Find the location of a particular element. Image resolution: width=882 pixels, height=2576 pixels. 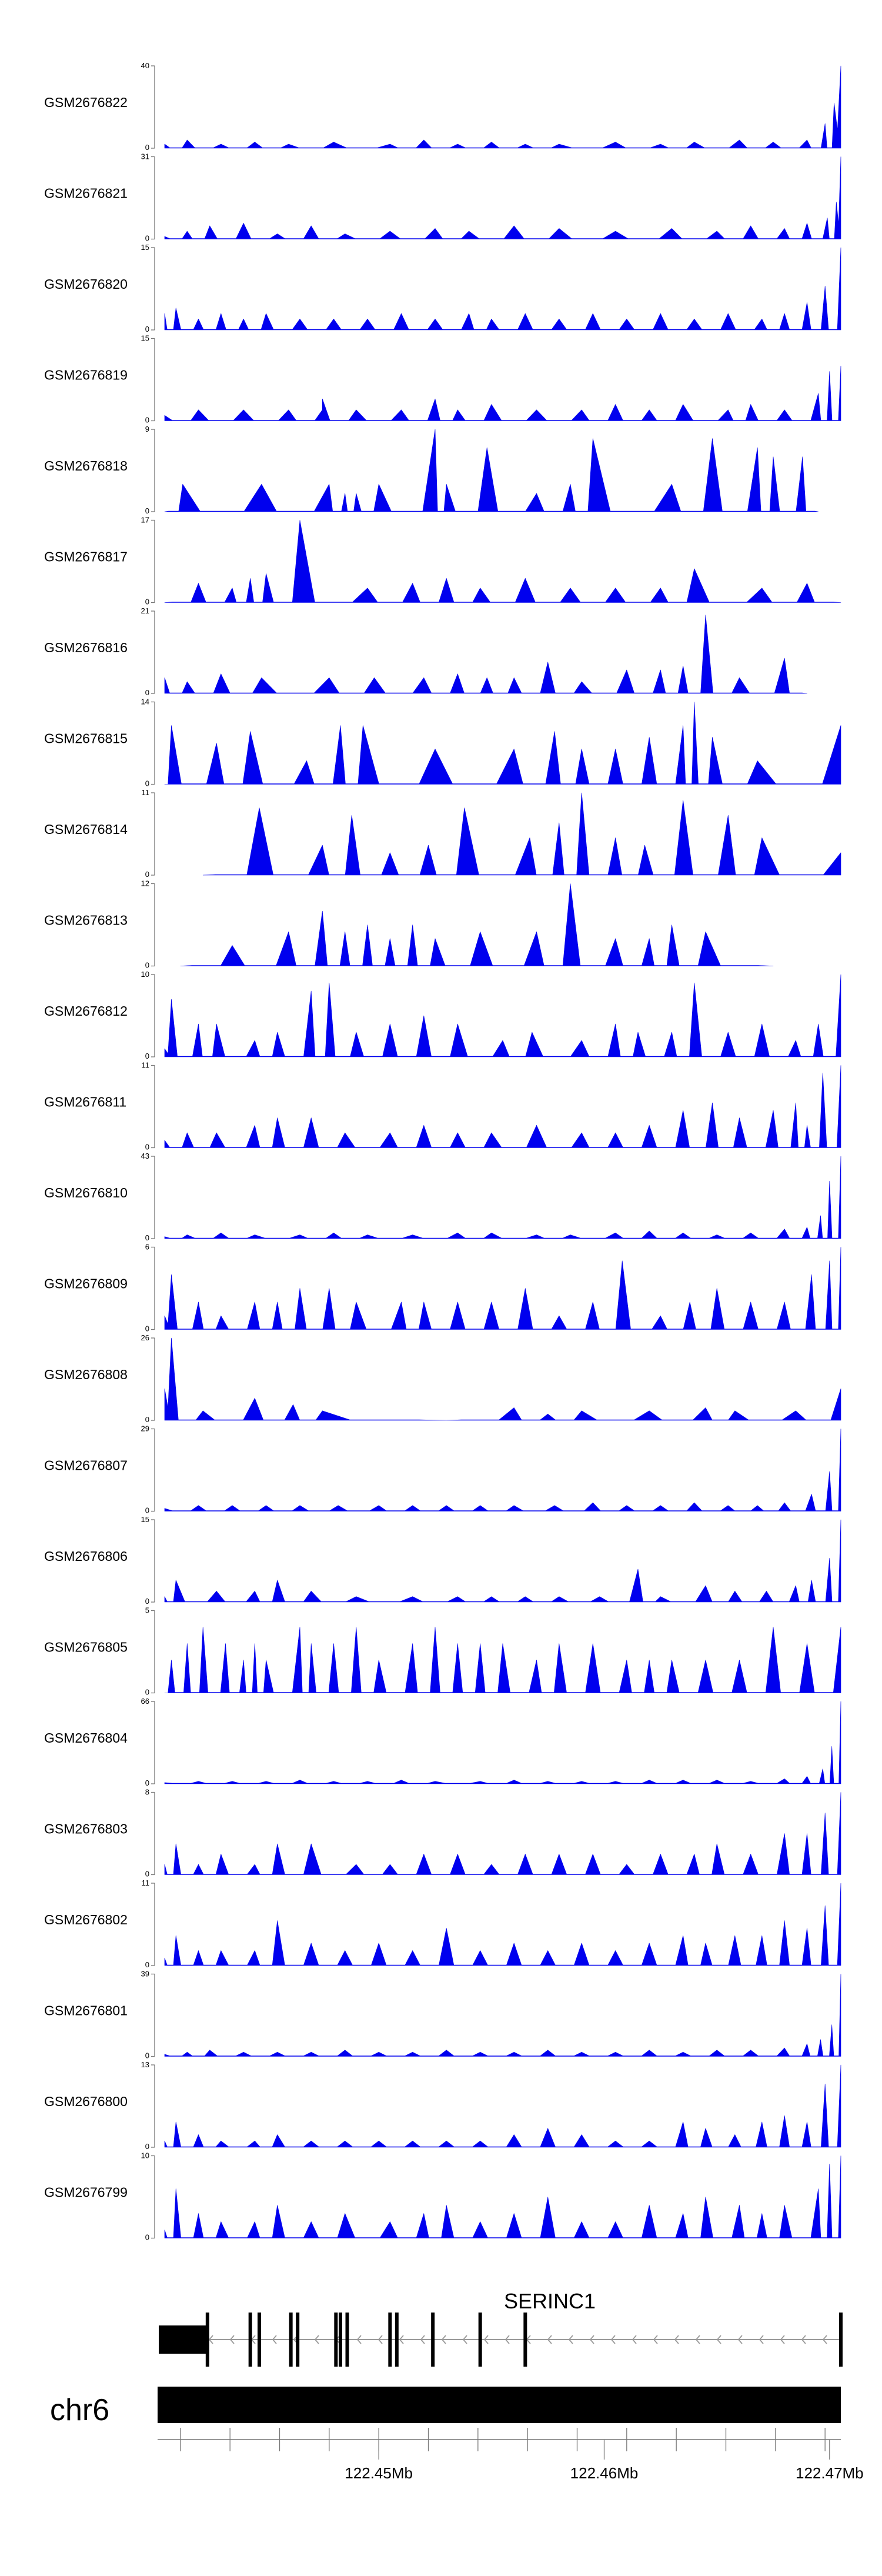

track-label: GSM2676807 is located at coordinates (86, 1465).